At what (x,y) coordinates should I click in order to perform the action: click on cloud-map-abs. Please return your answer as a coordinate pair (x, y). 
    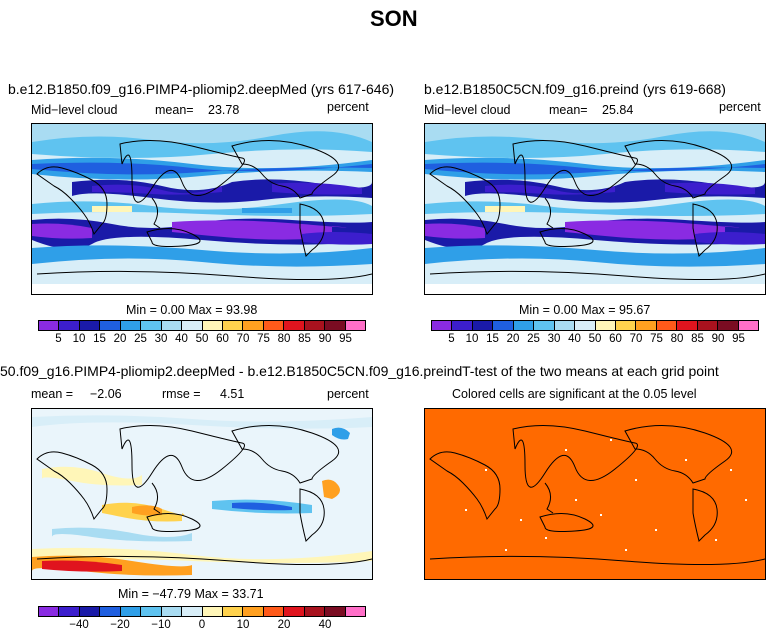
    Looking at the image, I should click on (202, 209).